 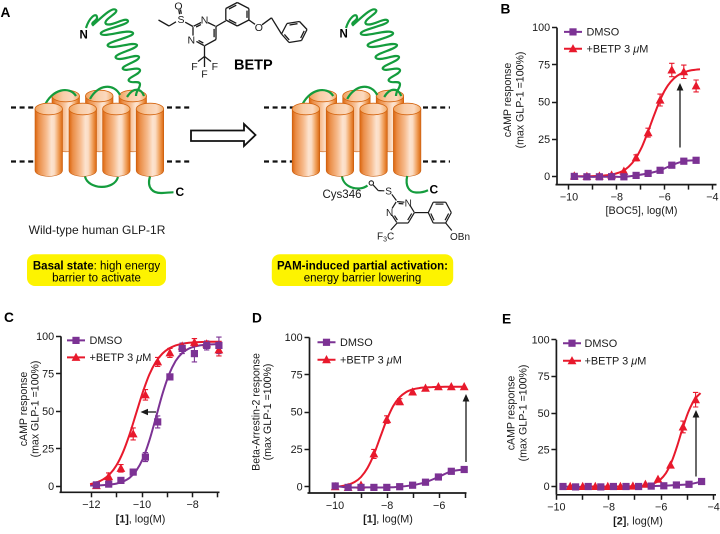 What do you see at coordinates (506, 8) in the screenshot?
I see `svg-text: B` at bounding box center [506, 8].